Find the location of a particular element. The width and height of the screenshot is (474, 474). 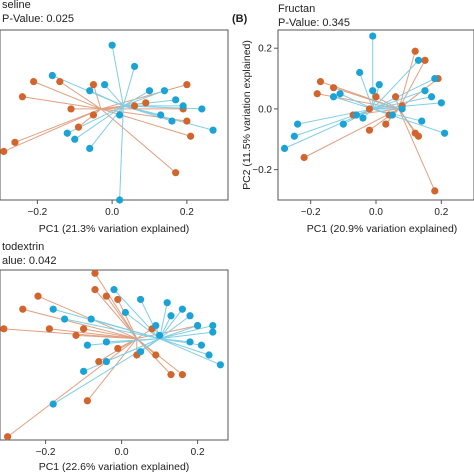

x-axis-label: PC1 (20.9% variation explained) is located at coordinates (382, 229).